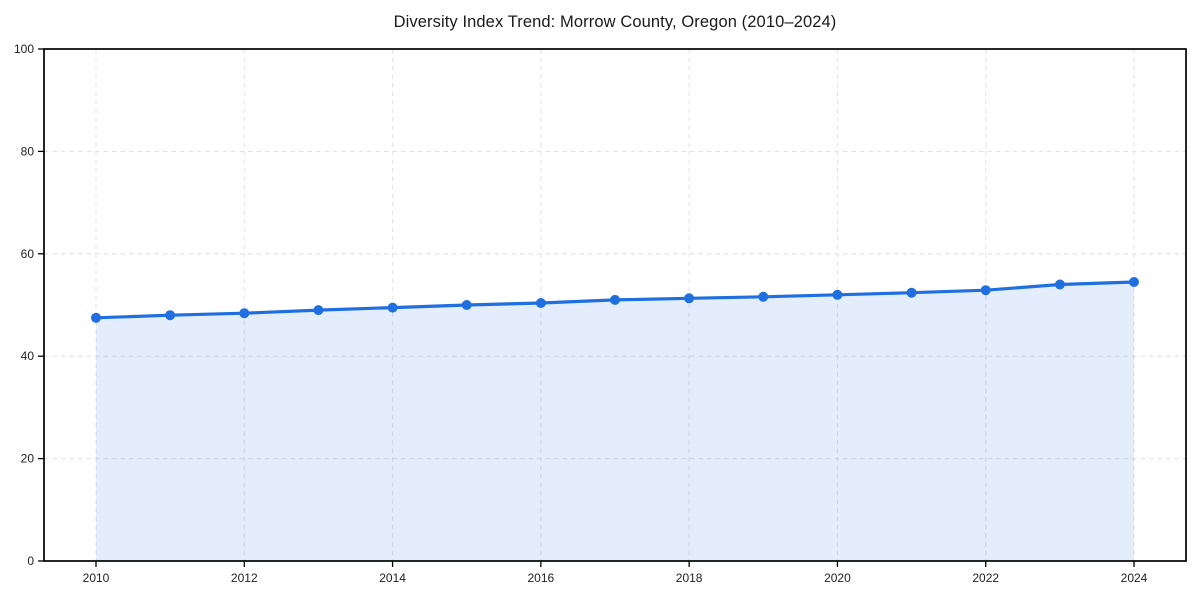  What do you see at coordinates (541, 578) in the screenshot?
I see `x-tick-label: 2016` at bounding box center [541, 578].